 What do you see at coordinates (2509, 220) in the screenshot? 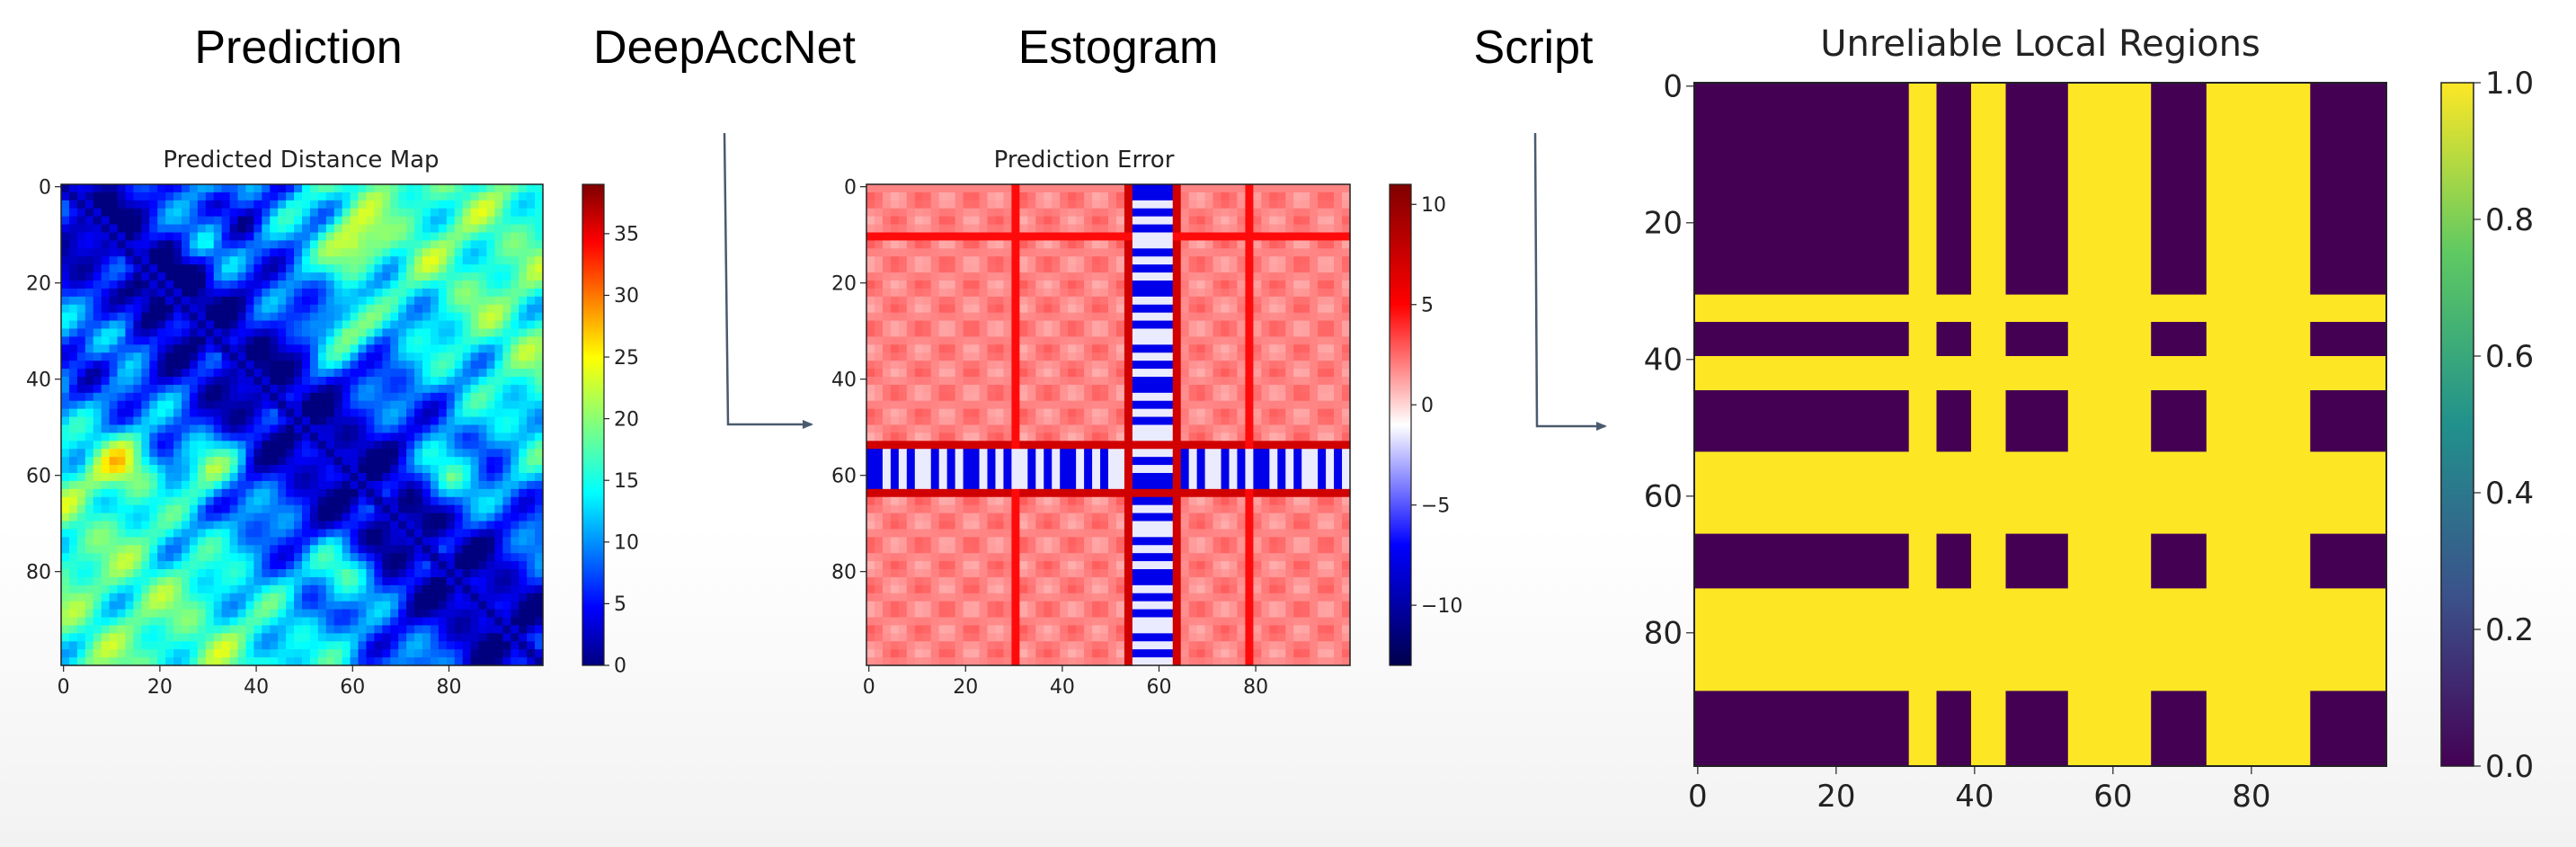
I see `colorbar-tick-label: 0.8` at bounding box center [2509, 220].